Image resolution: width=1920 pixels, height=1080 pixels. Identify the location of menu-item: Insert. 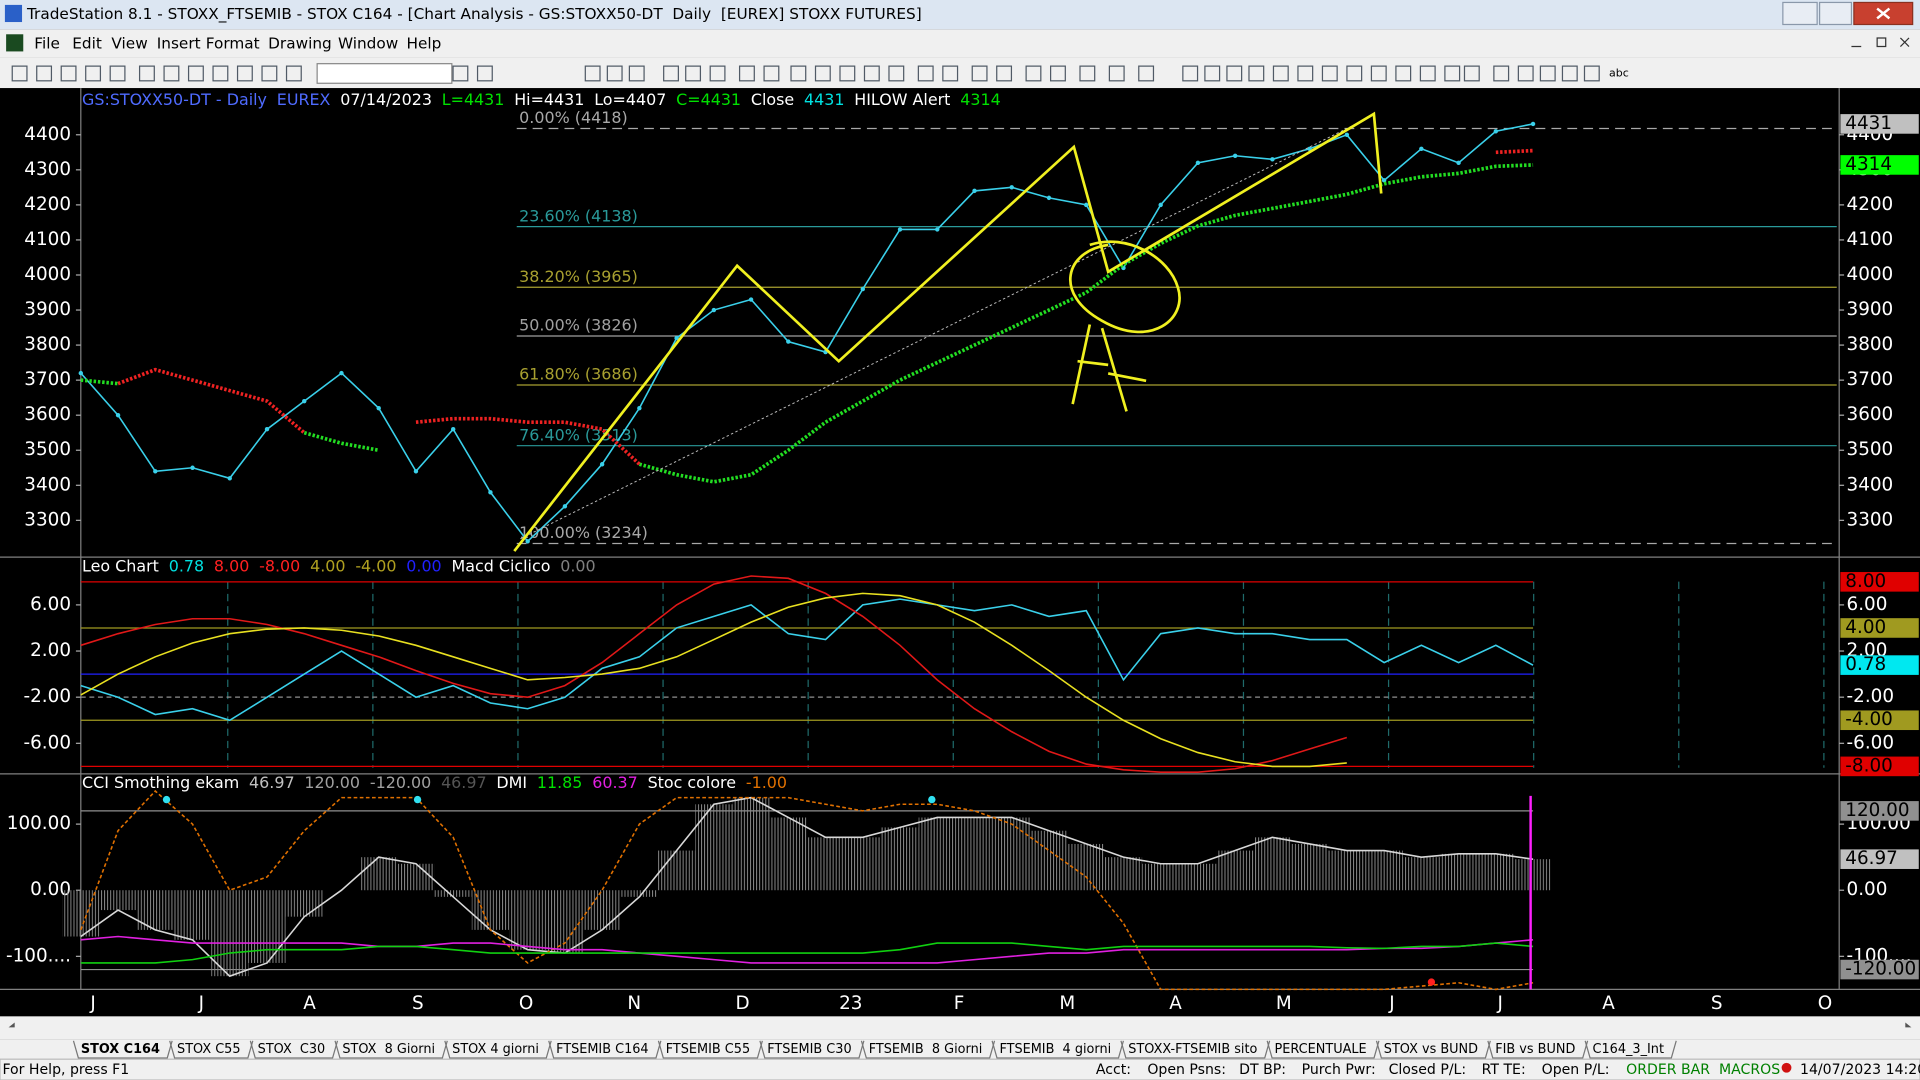
(179, 44).